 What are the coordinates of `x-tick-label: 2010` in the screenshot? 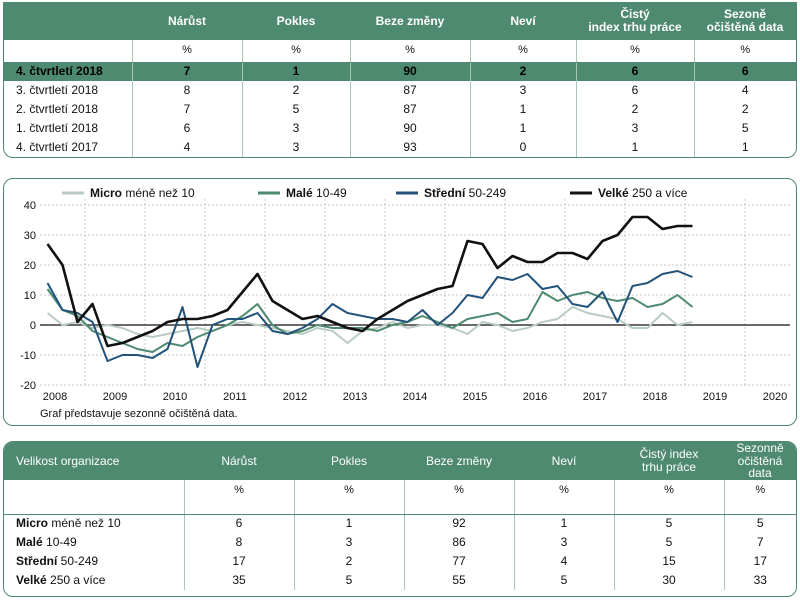 It's located at (175, 397).